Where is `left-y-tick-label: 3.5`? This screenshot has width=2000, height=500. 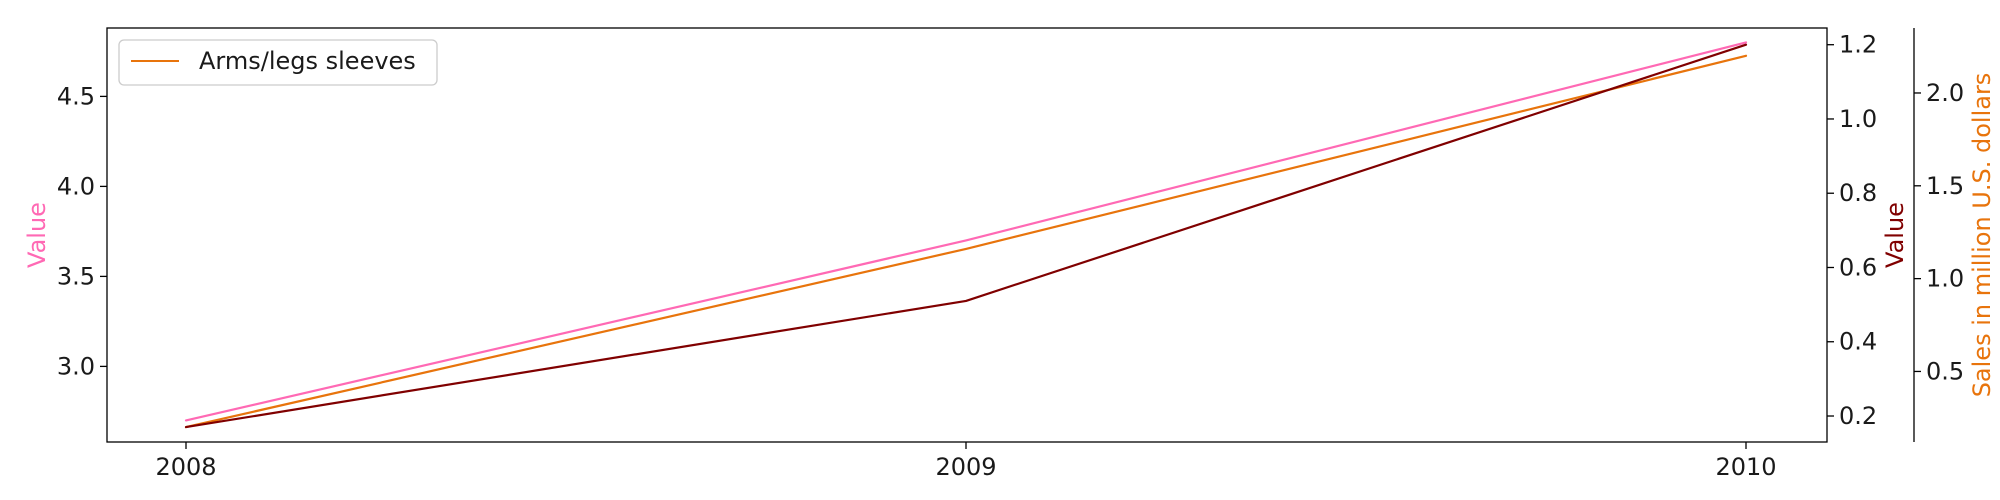 left-y-tick-label: 3.5 is located at coordinates (76, 276).